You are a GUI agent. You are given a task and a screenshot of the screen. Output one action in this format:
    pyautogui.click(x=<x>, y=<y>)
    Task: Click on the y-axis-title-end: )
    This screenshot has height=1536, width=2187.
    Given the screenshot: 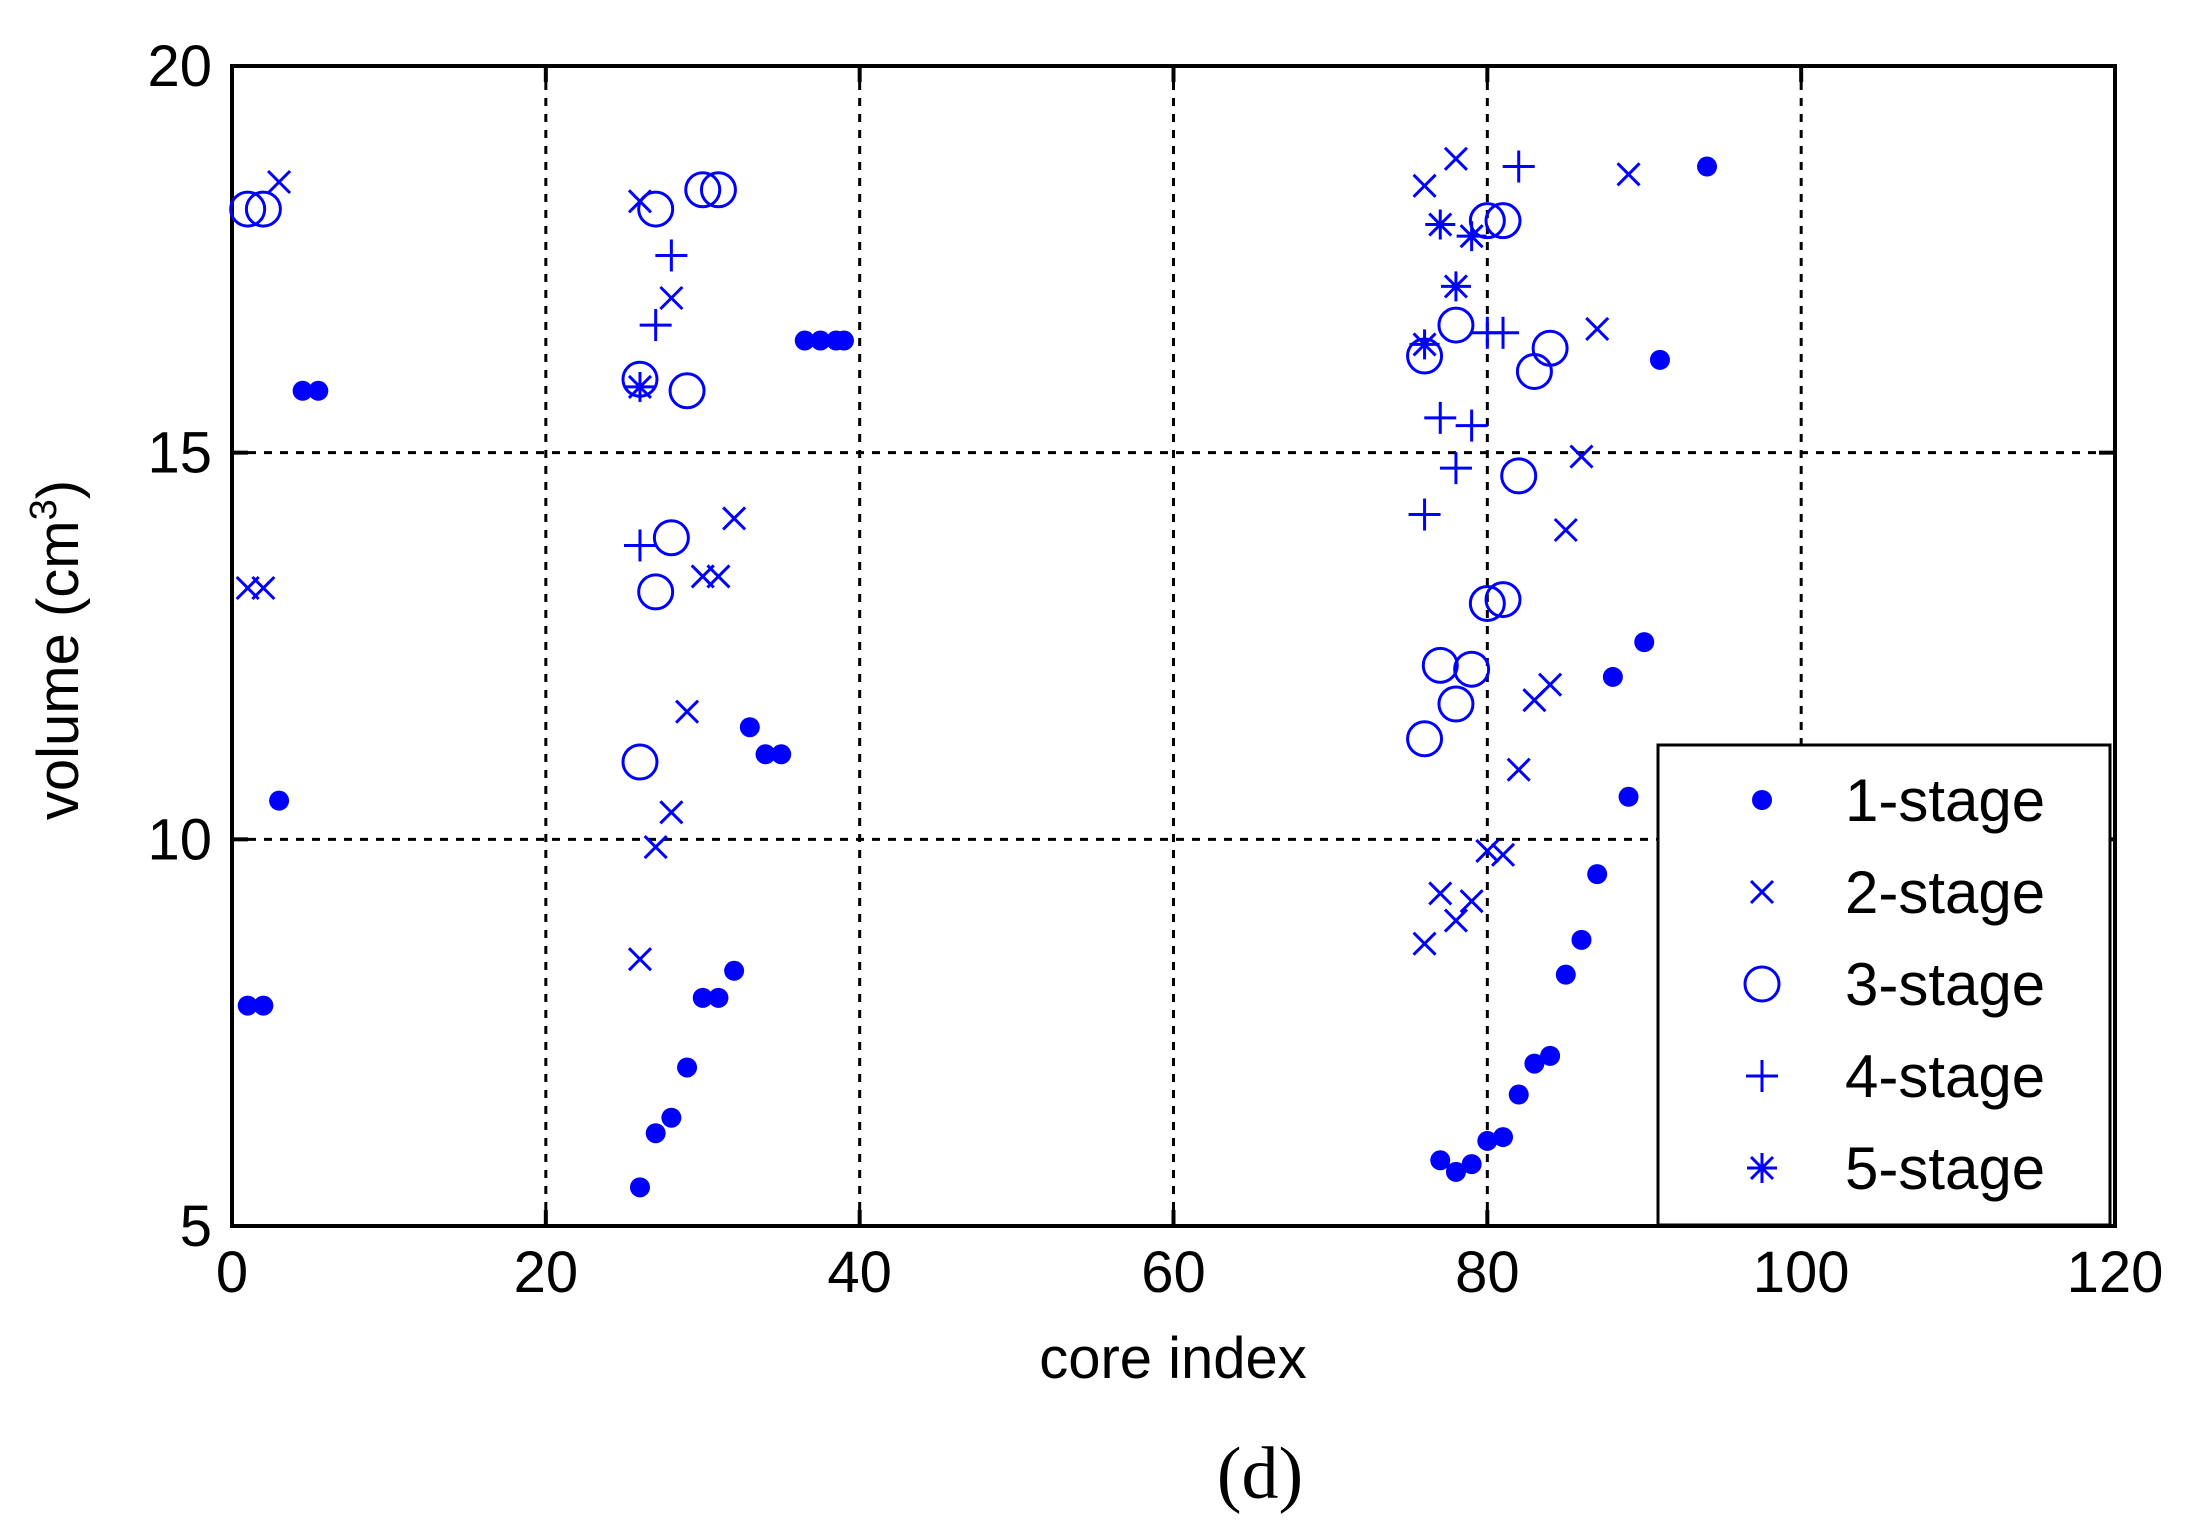 What is the action you would take?
    pyautogui.click(x=58, y=489)
    